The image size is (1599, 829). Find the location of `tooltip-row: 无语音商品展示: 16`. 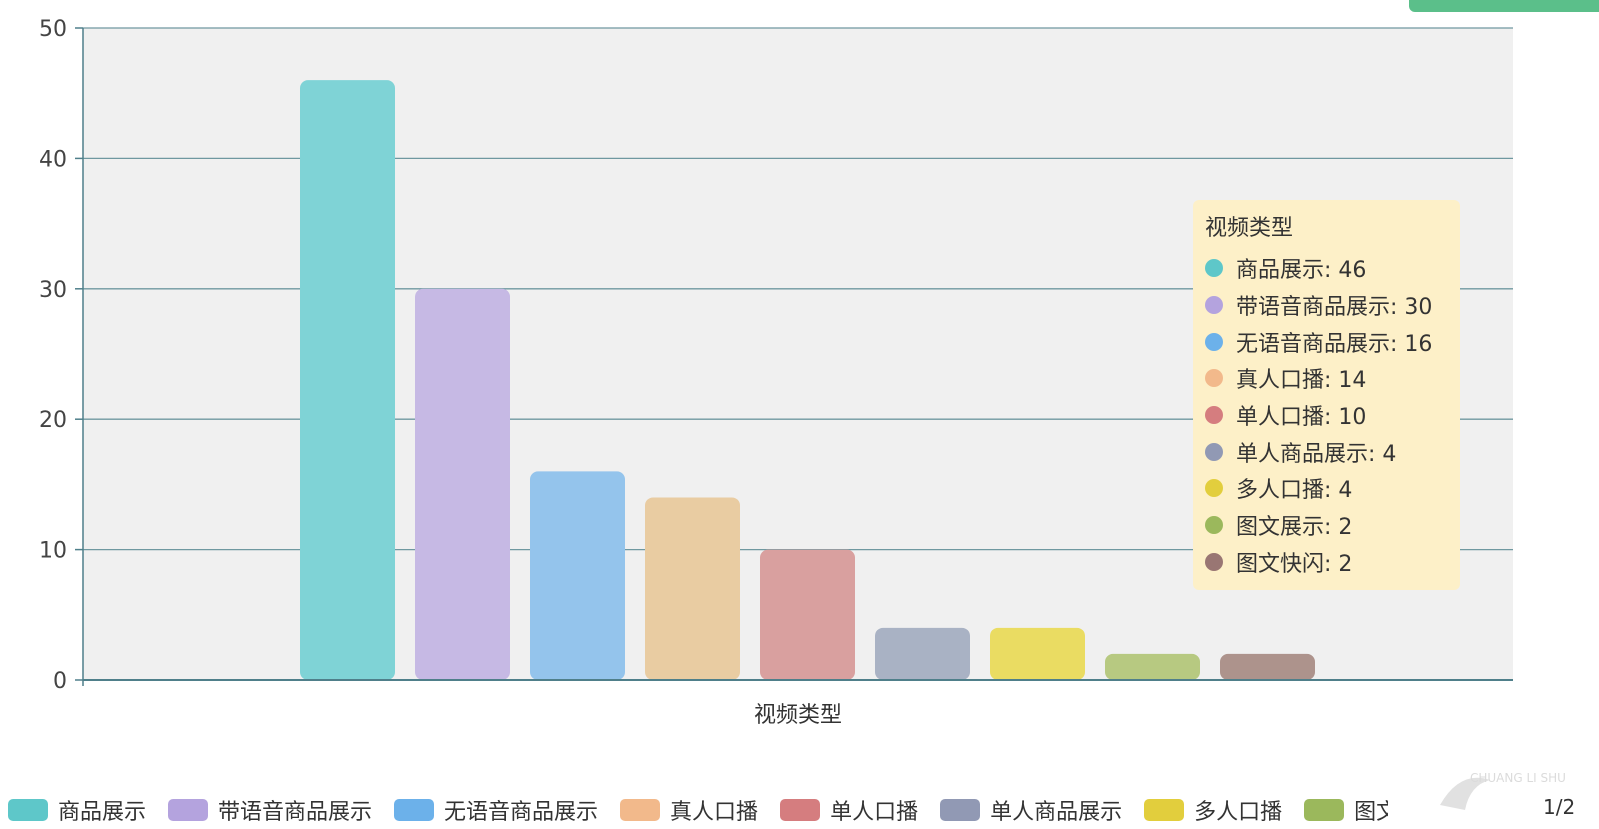

tooltip-row: 无语音商品展示: 16 is located at coordinates (1326, 341).